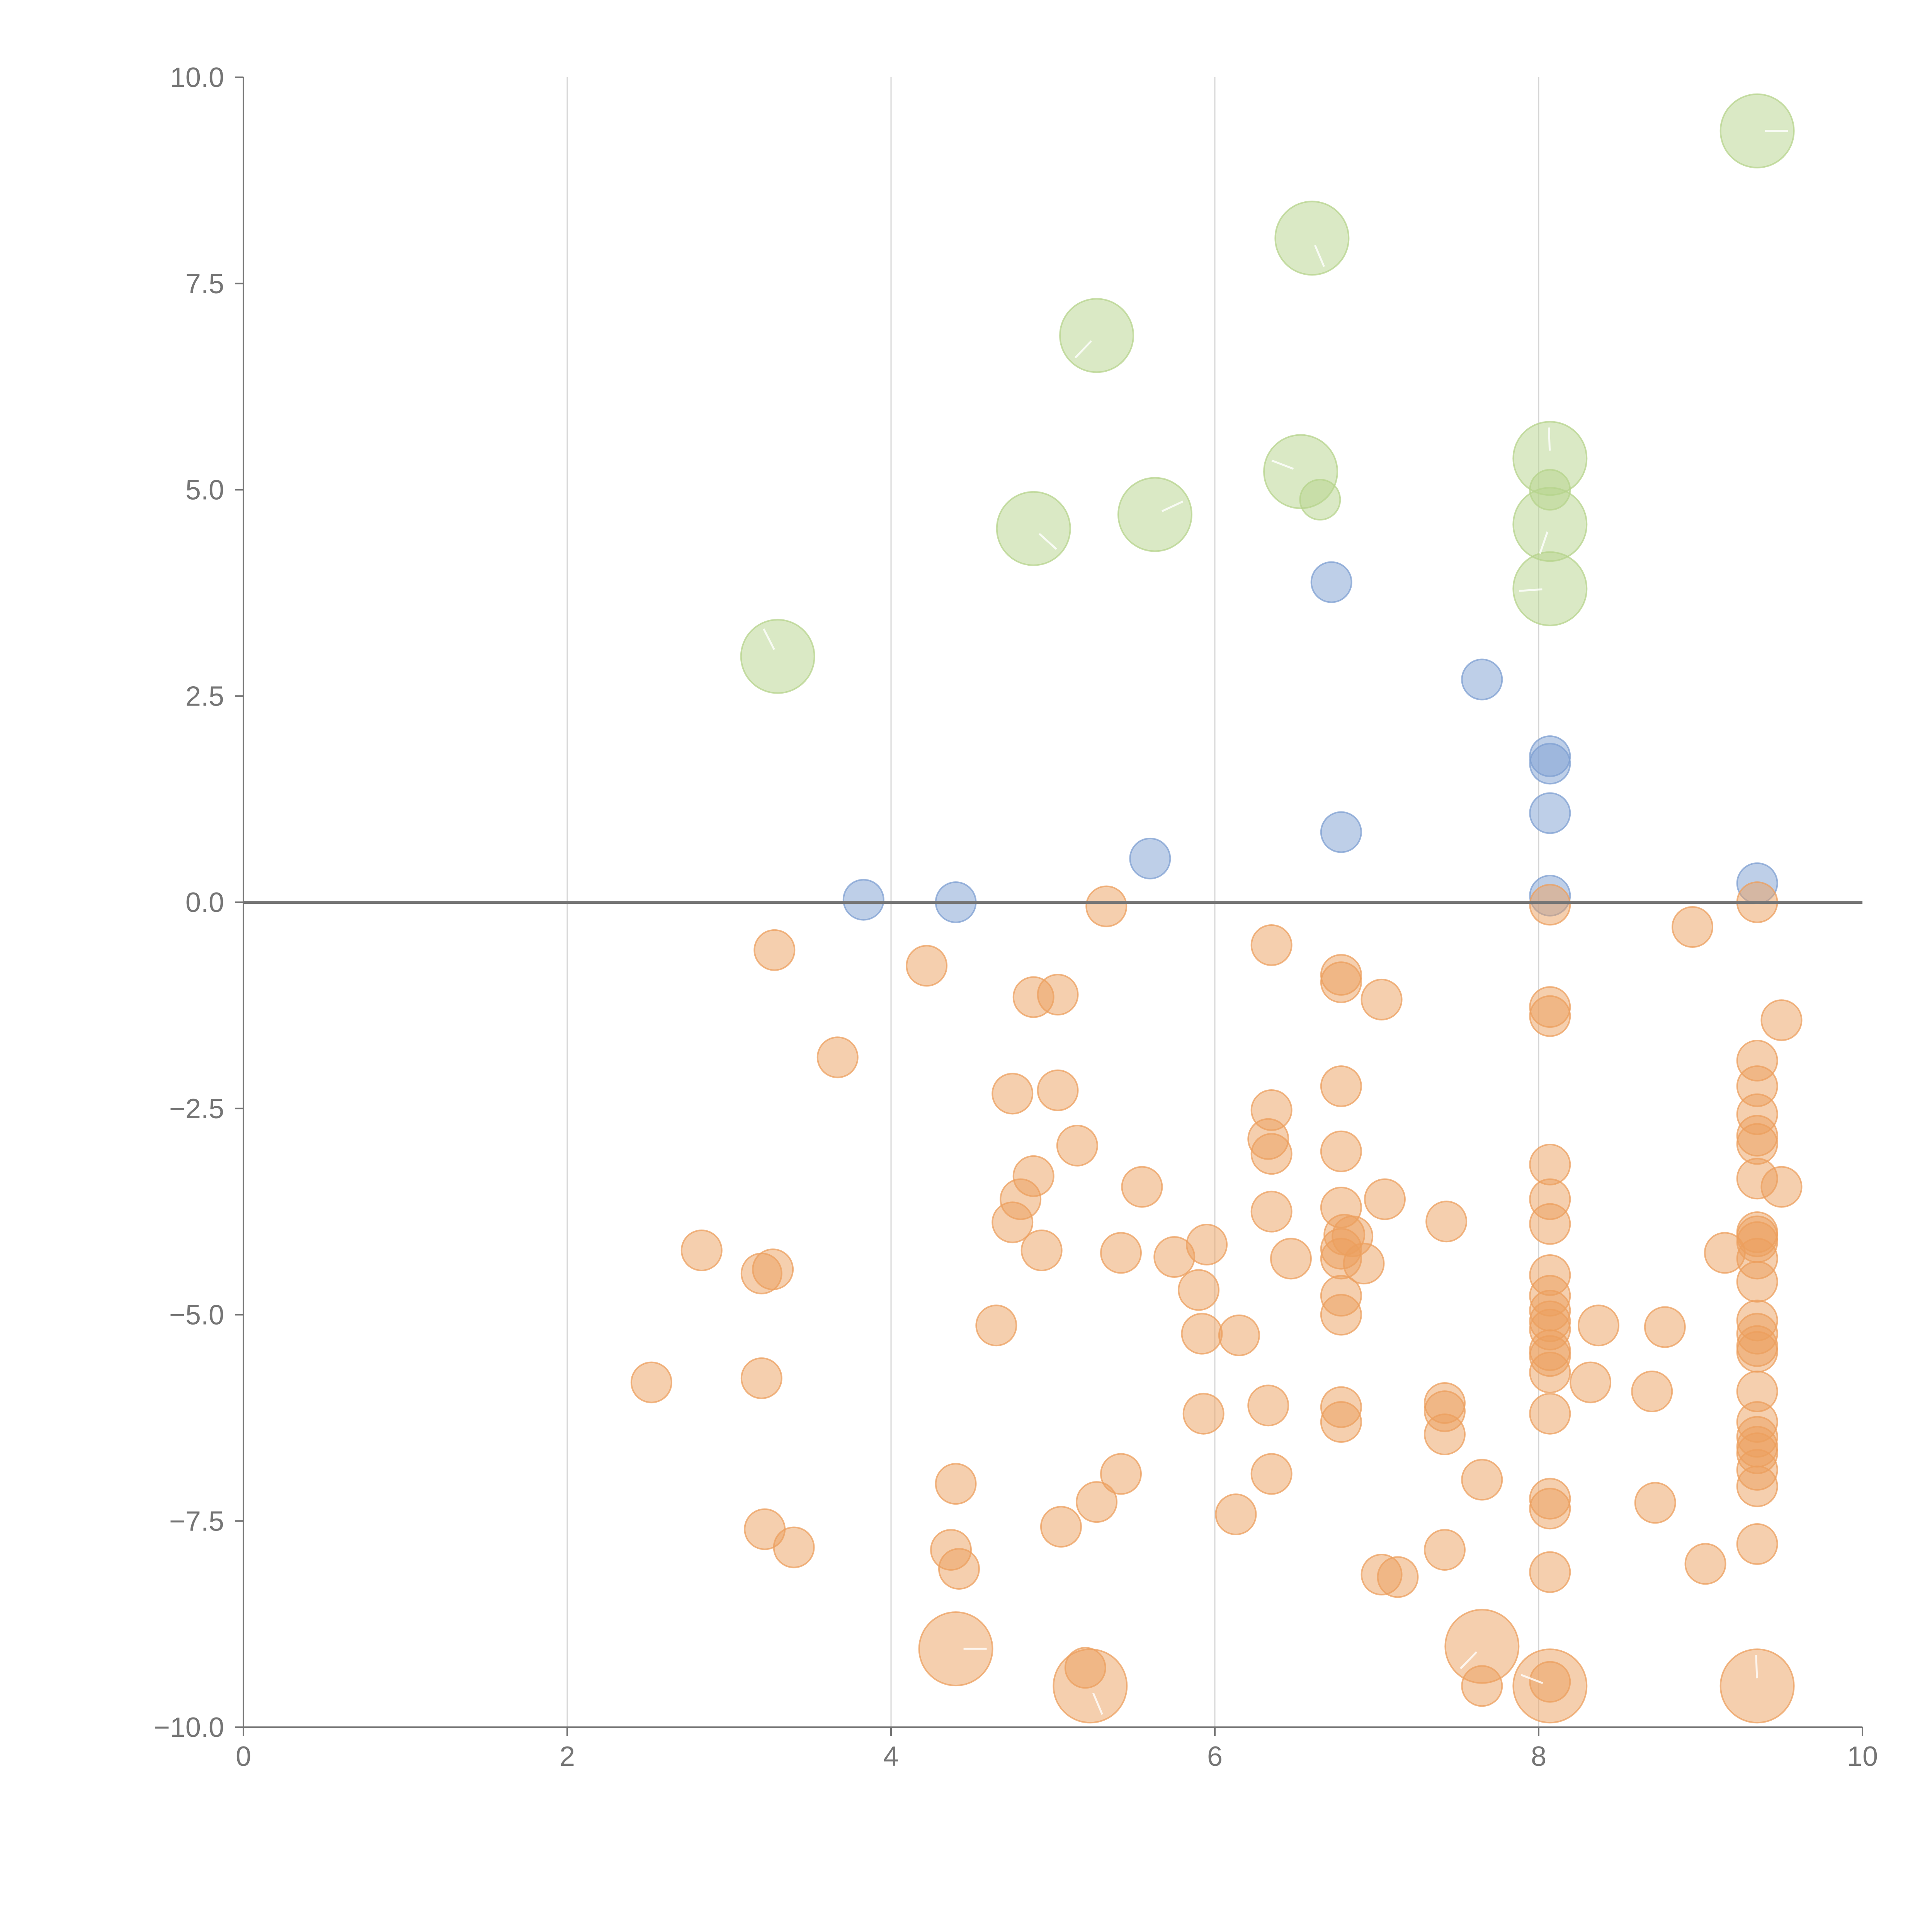  What do you see at coordinates (205, 903) in the screenshot?
I see `y-tick-label: 0.0` at bounding box center [205, 903].